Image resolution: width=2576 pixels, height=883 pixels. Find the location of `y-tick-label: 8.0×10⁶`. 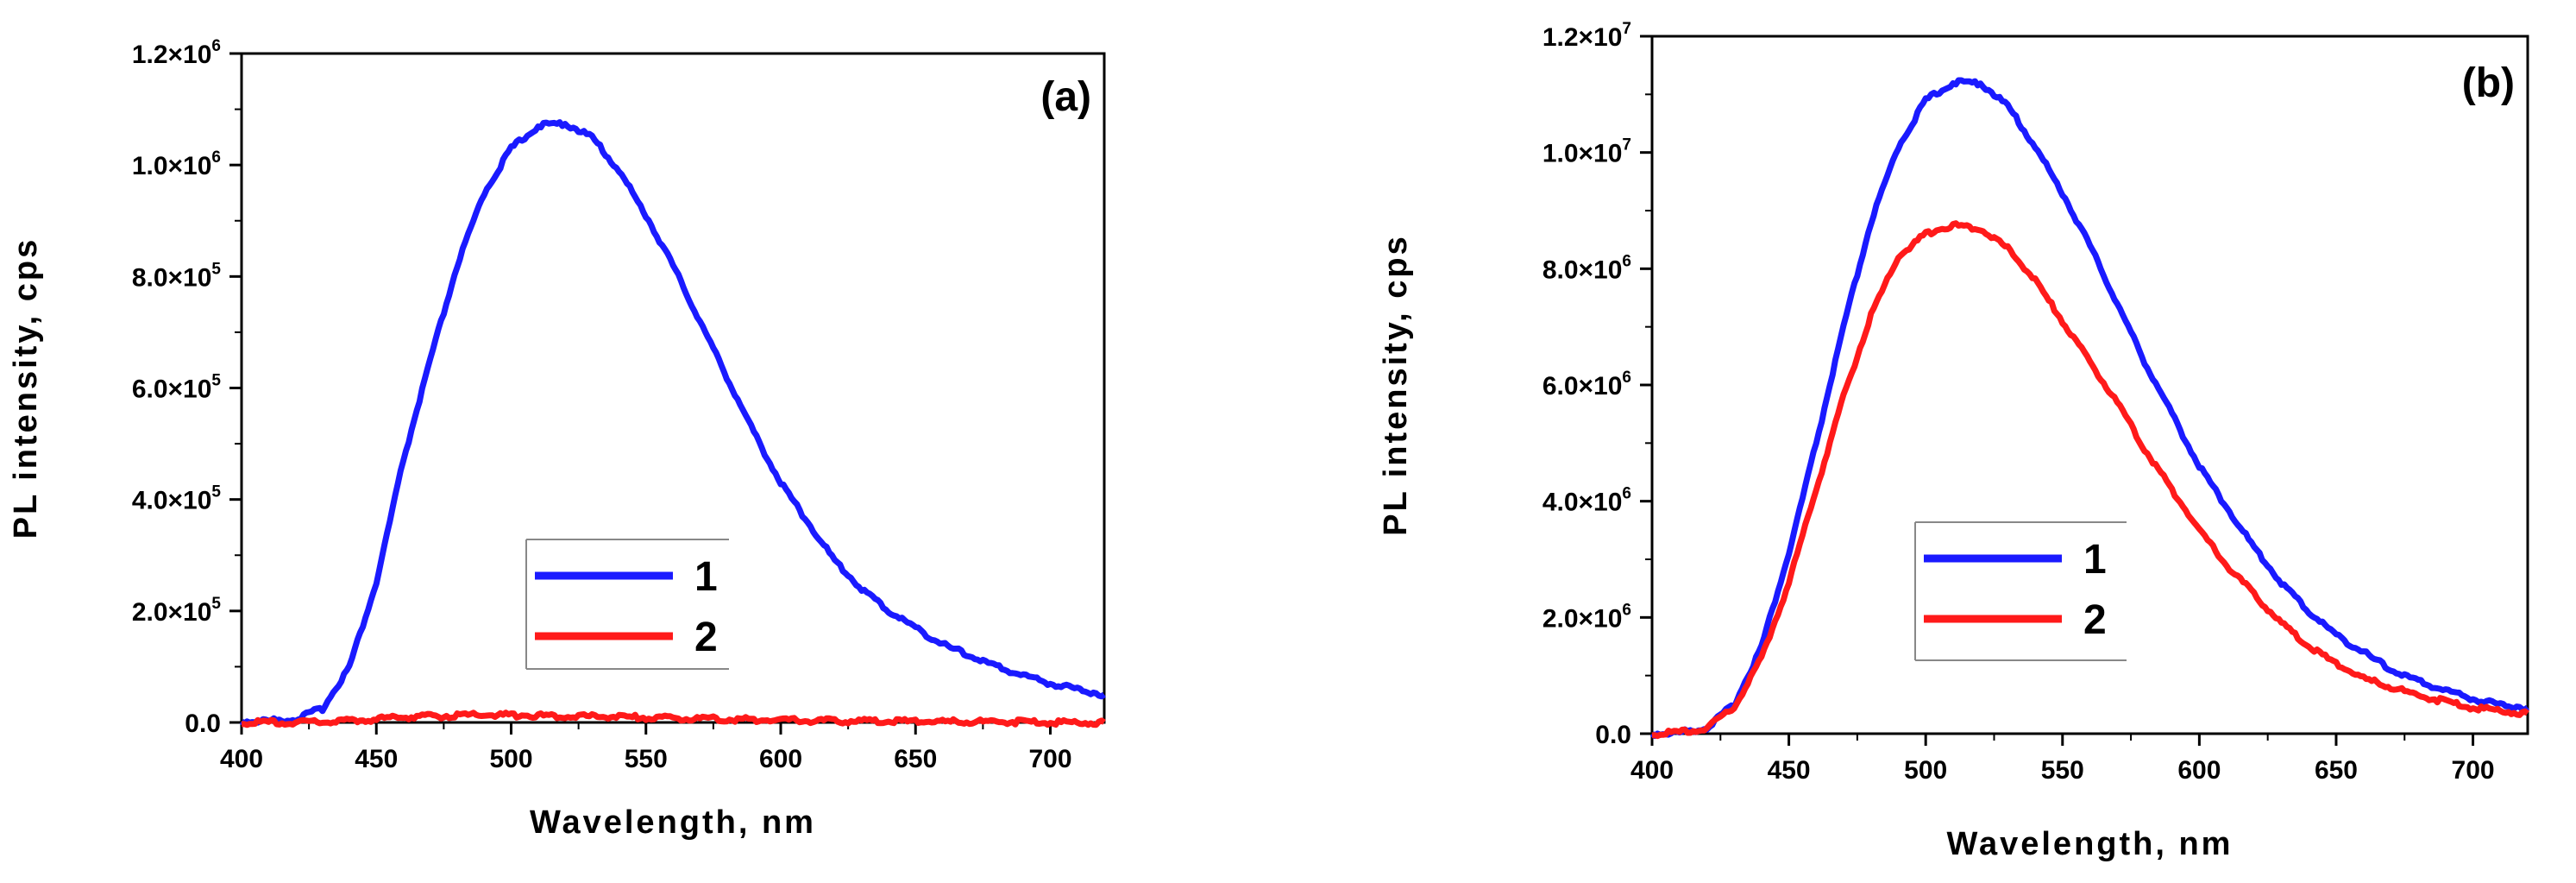

y-tick-label: 8.0×10⁶ is located at coordinates (1586, 268).